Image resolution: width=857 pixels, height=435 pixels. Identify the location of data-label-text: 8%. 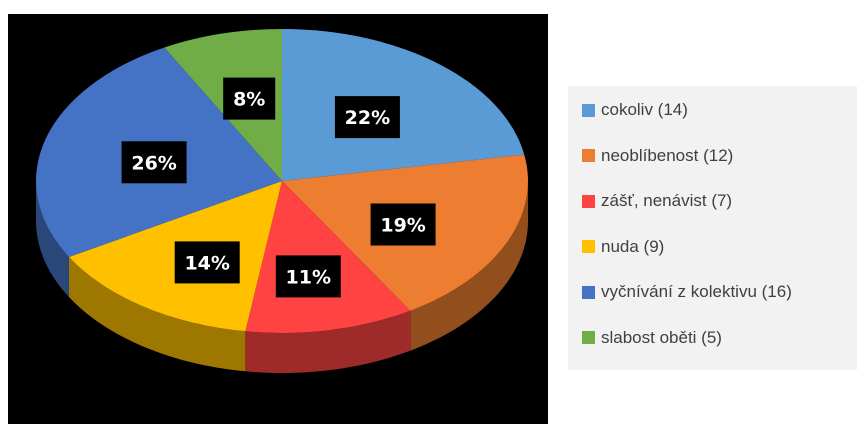
(249, 100).